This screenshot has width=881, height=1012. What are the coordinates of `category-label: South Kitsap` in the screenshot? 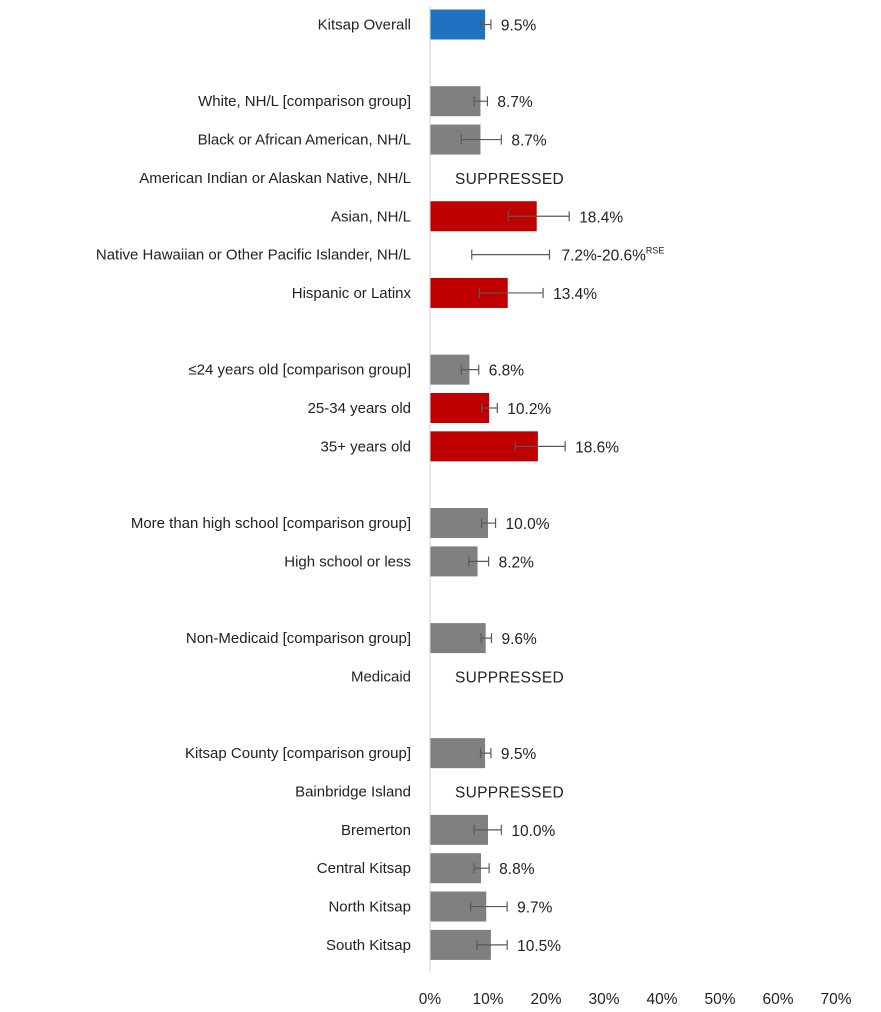 It's located at (368, 945).